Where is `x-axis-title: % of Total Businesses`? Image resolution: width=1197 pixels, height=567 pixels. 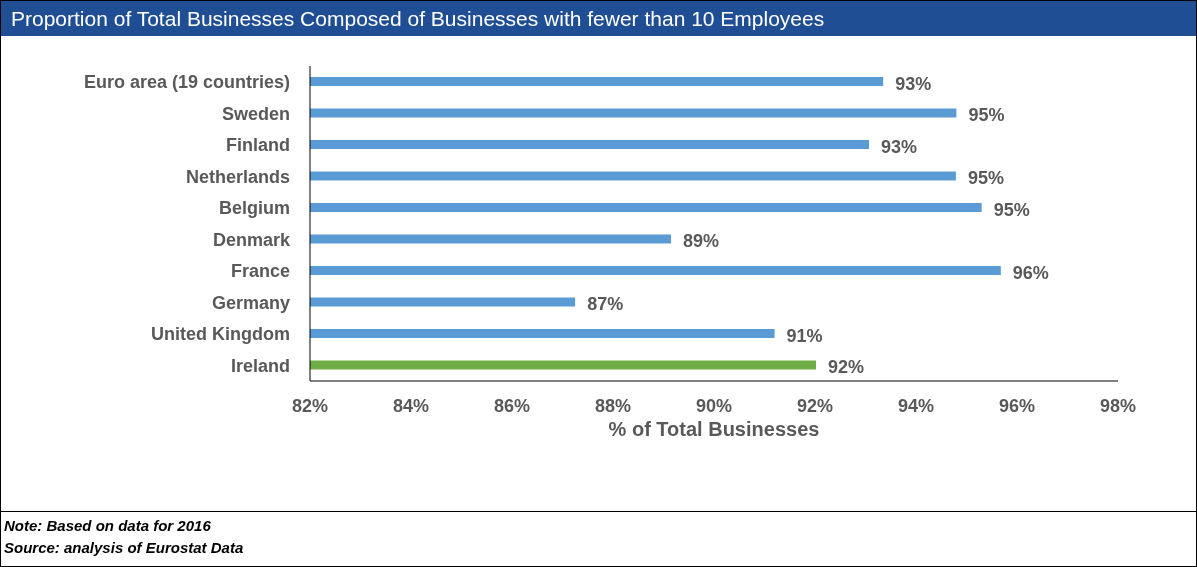
x-axis-title: % of Total Businesses is located at coordinates (714, 429).